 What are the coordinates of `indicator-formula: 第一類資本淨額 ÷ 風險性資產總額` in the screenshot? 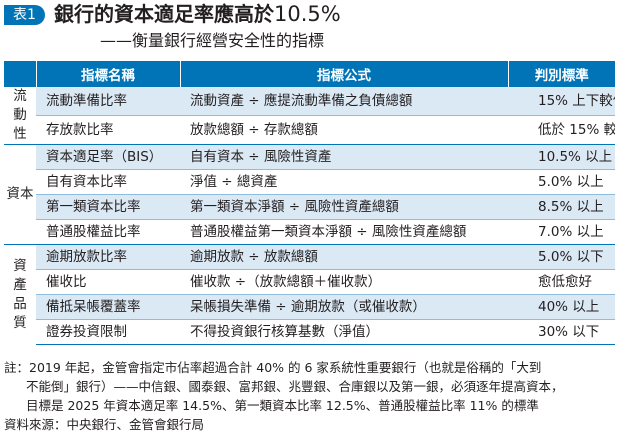 It's located at (344, 207).